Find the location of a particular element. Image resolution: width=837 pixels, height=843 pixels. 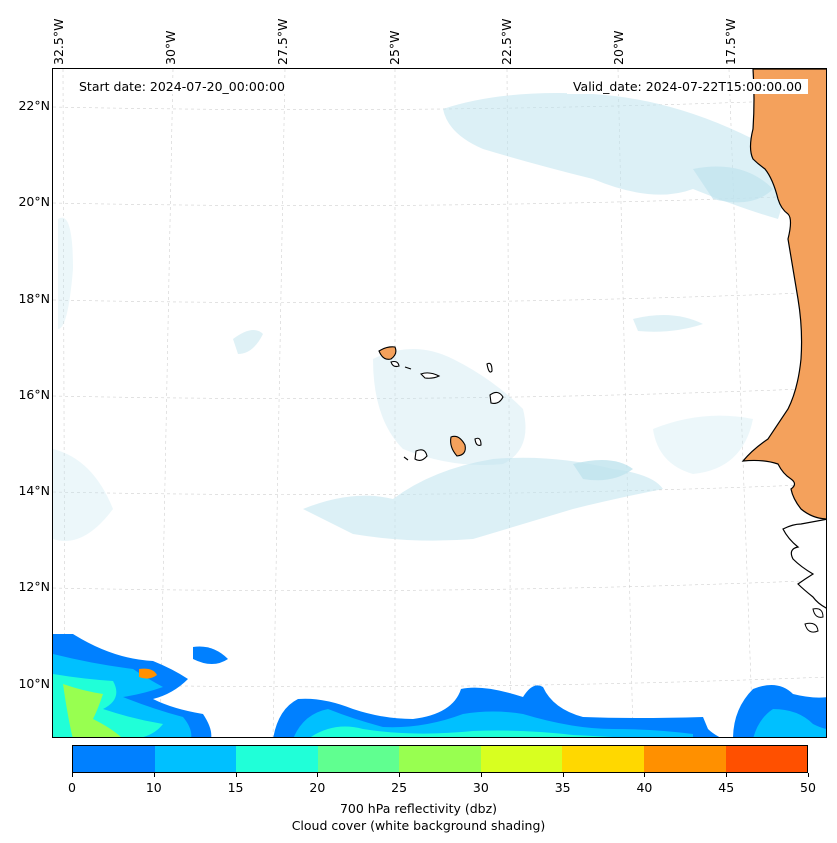

island-santo-antao is located at coordinates (387, 353).